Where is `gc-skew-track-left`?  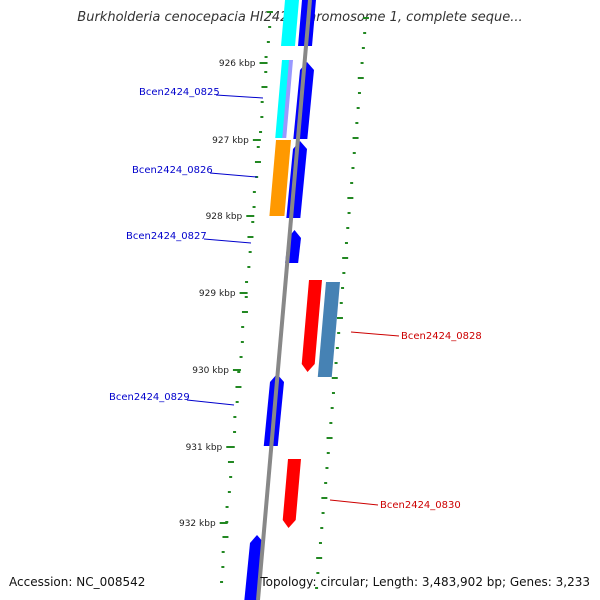 gc-skew-track-left is located at coordinates (246, 297).